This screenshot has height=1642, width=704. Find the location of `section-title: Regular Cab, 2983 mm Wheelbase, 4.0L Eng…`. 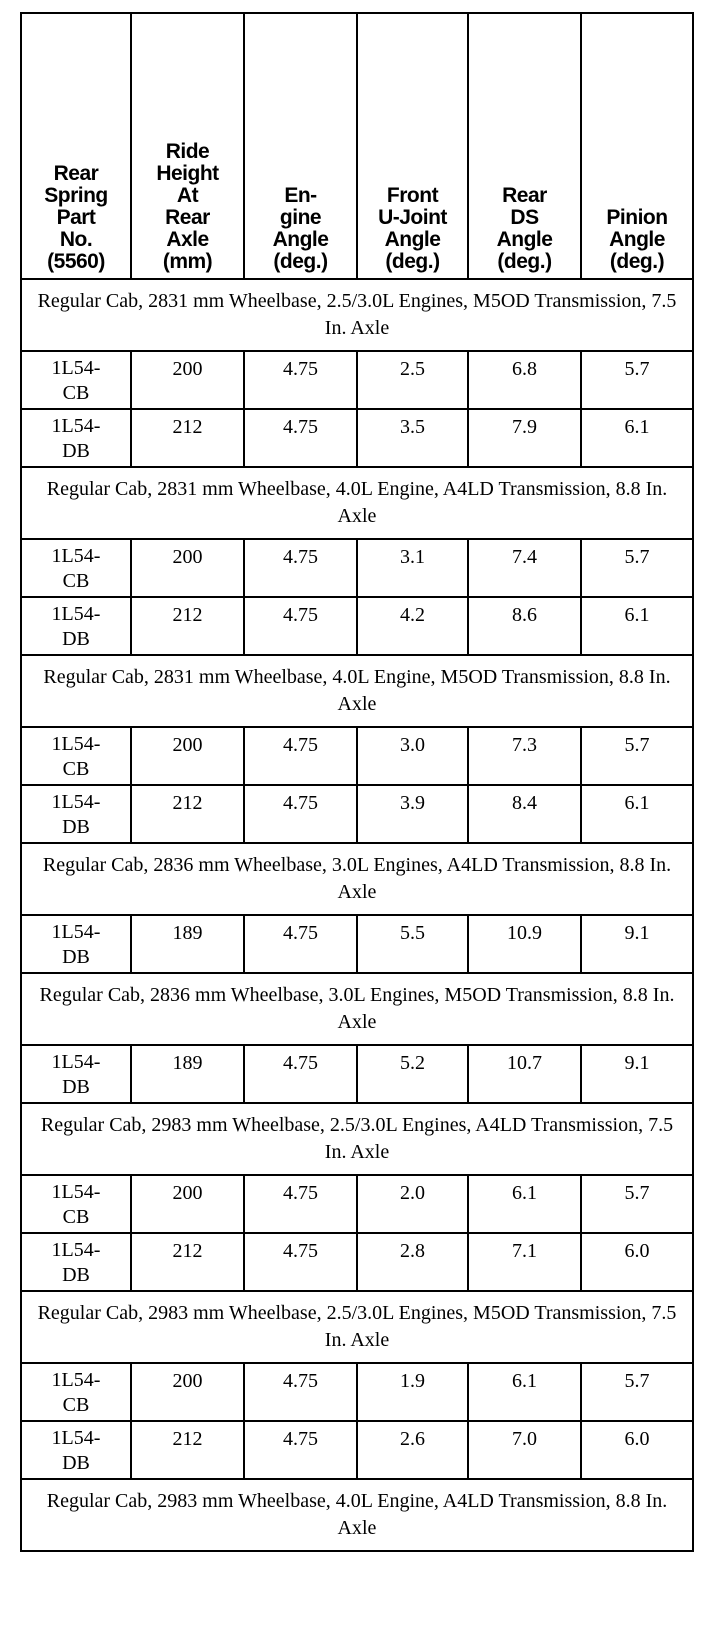

section-title: Regular Cab, 2983 mm Wheelbase, 4.0L Eng… is located at coordinates (357, 1515).